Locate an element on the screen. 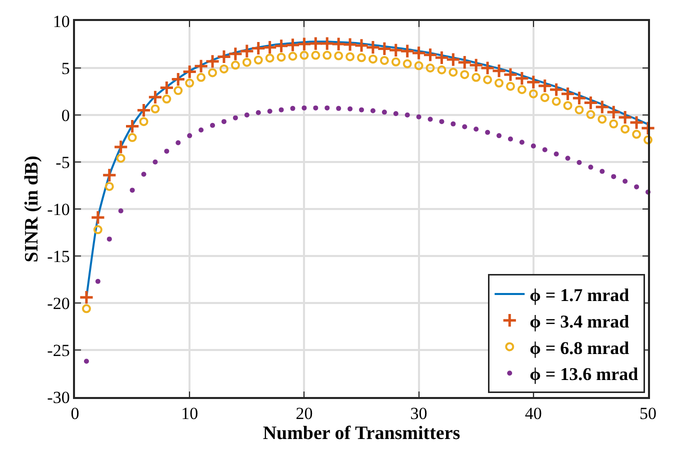 Image resolution: width=686 pixels, height=457 pixels. y-tick-label: -25 is located at coordinates (58, 350).